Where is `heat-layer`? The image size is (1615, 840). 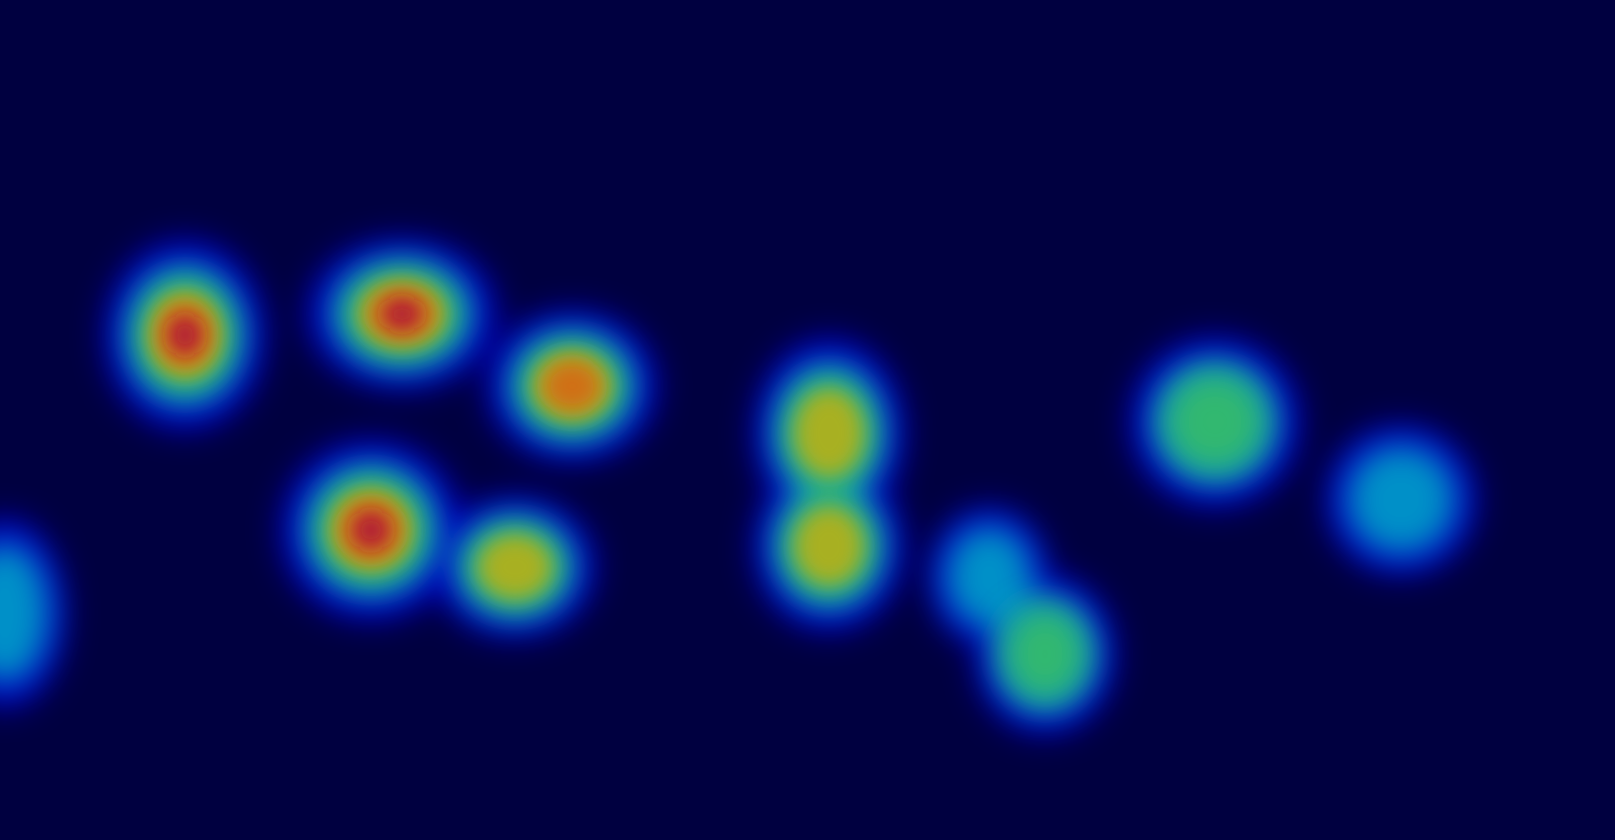 heat-layer is located at coordinates (295, 423).